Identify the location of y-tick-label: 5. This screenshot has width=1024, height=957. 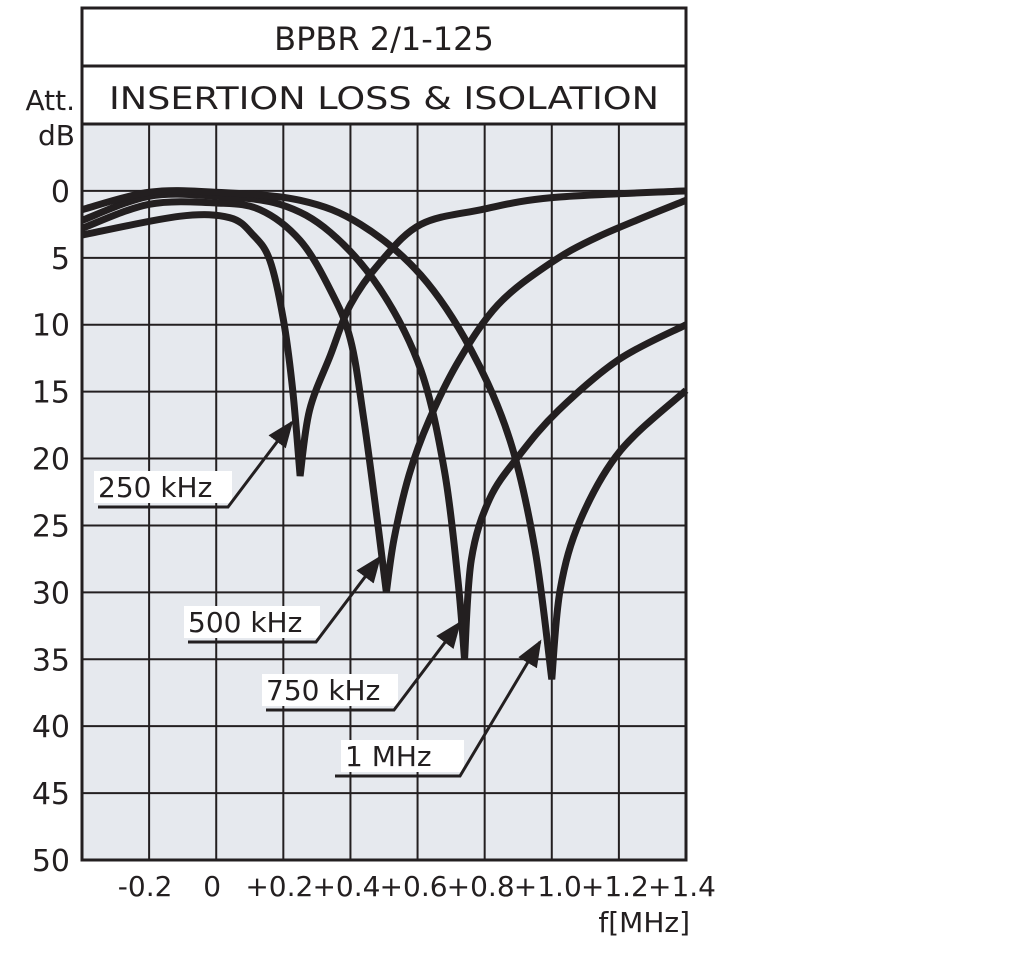
(60, 259).